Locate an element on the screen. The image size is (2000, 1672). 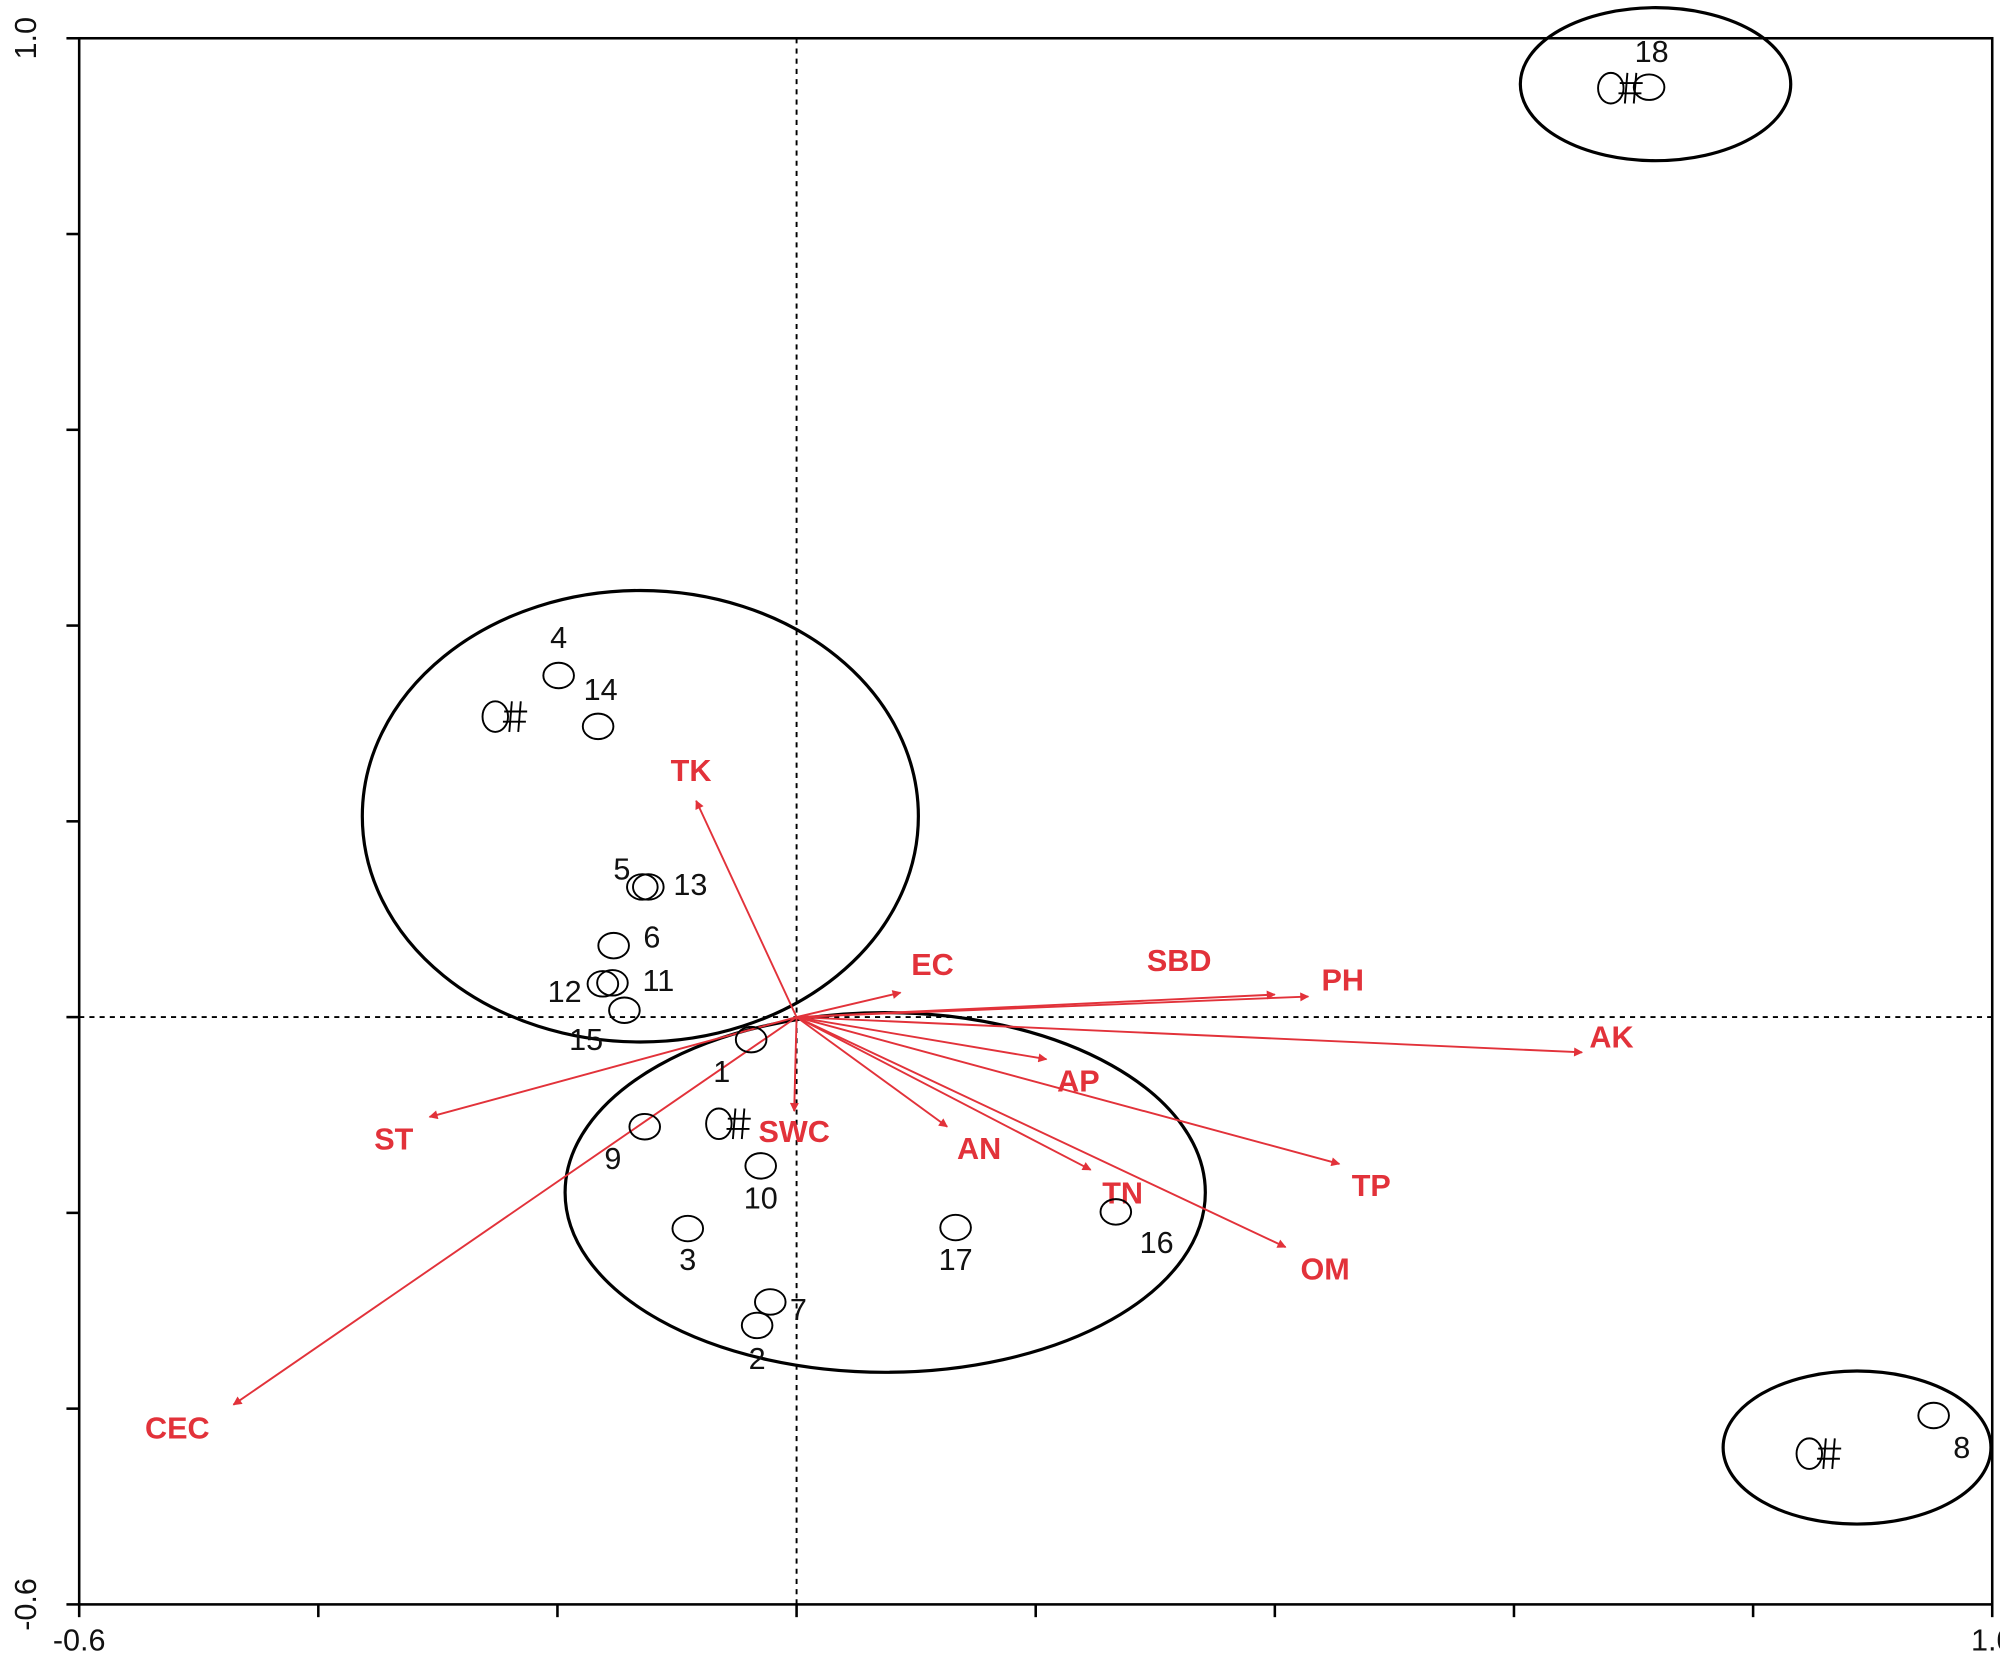
sample-label: 8 is located at coordinates (1961, 1448).